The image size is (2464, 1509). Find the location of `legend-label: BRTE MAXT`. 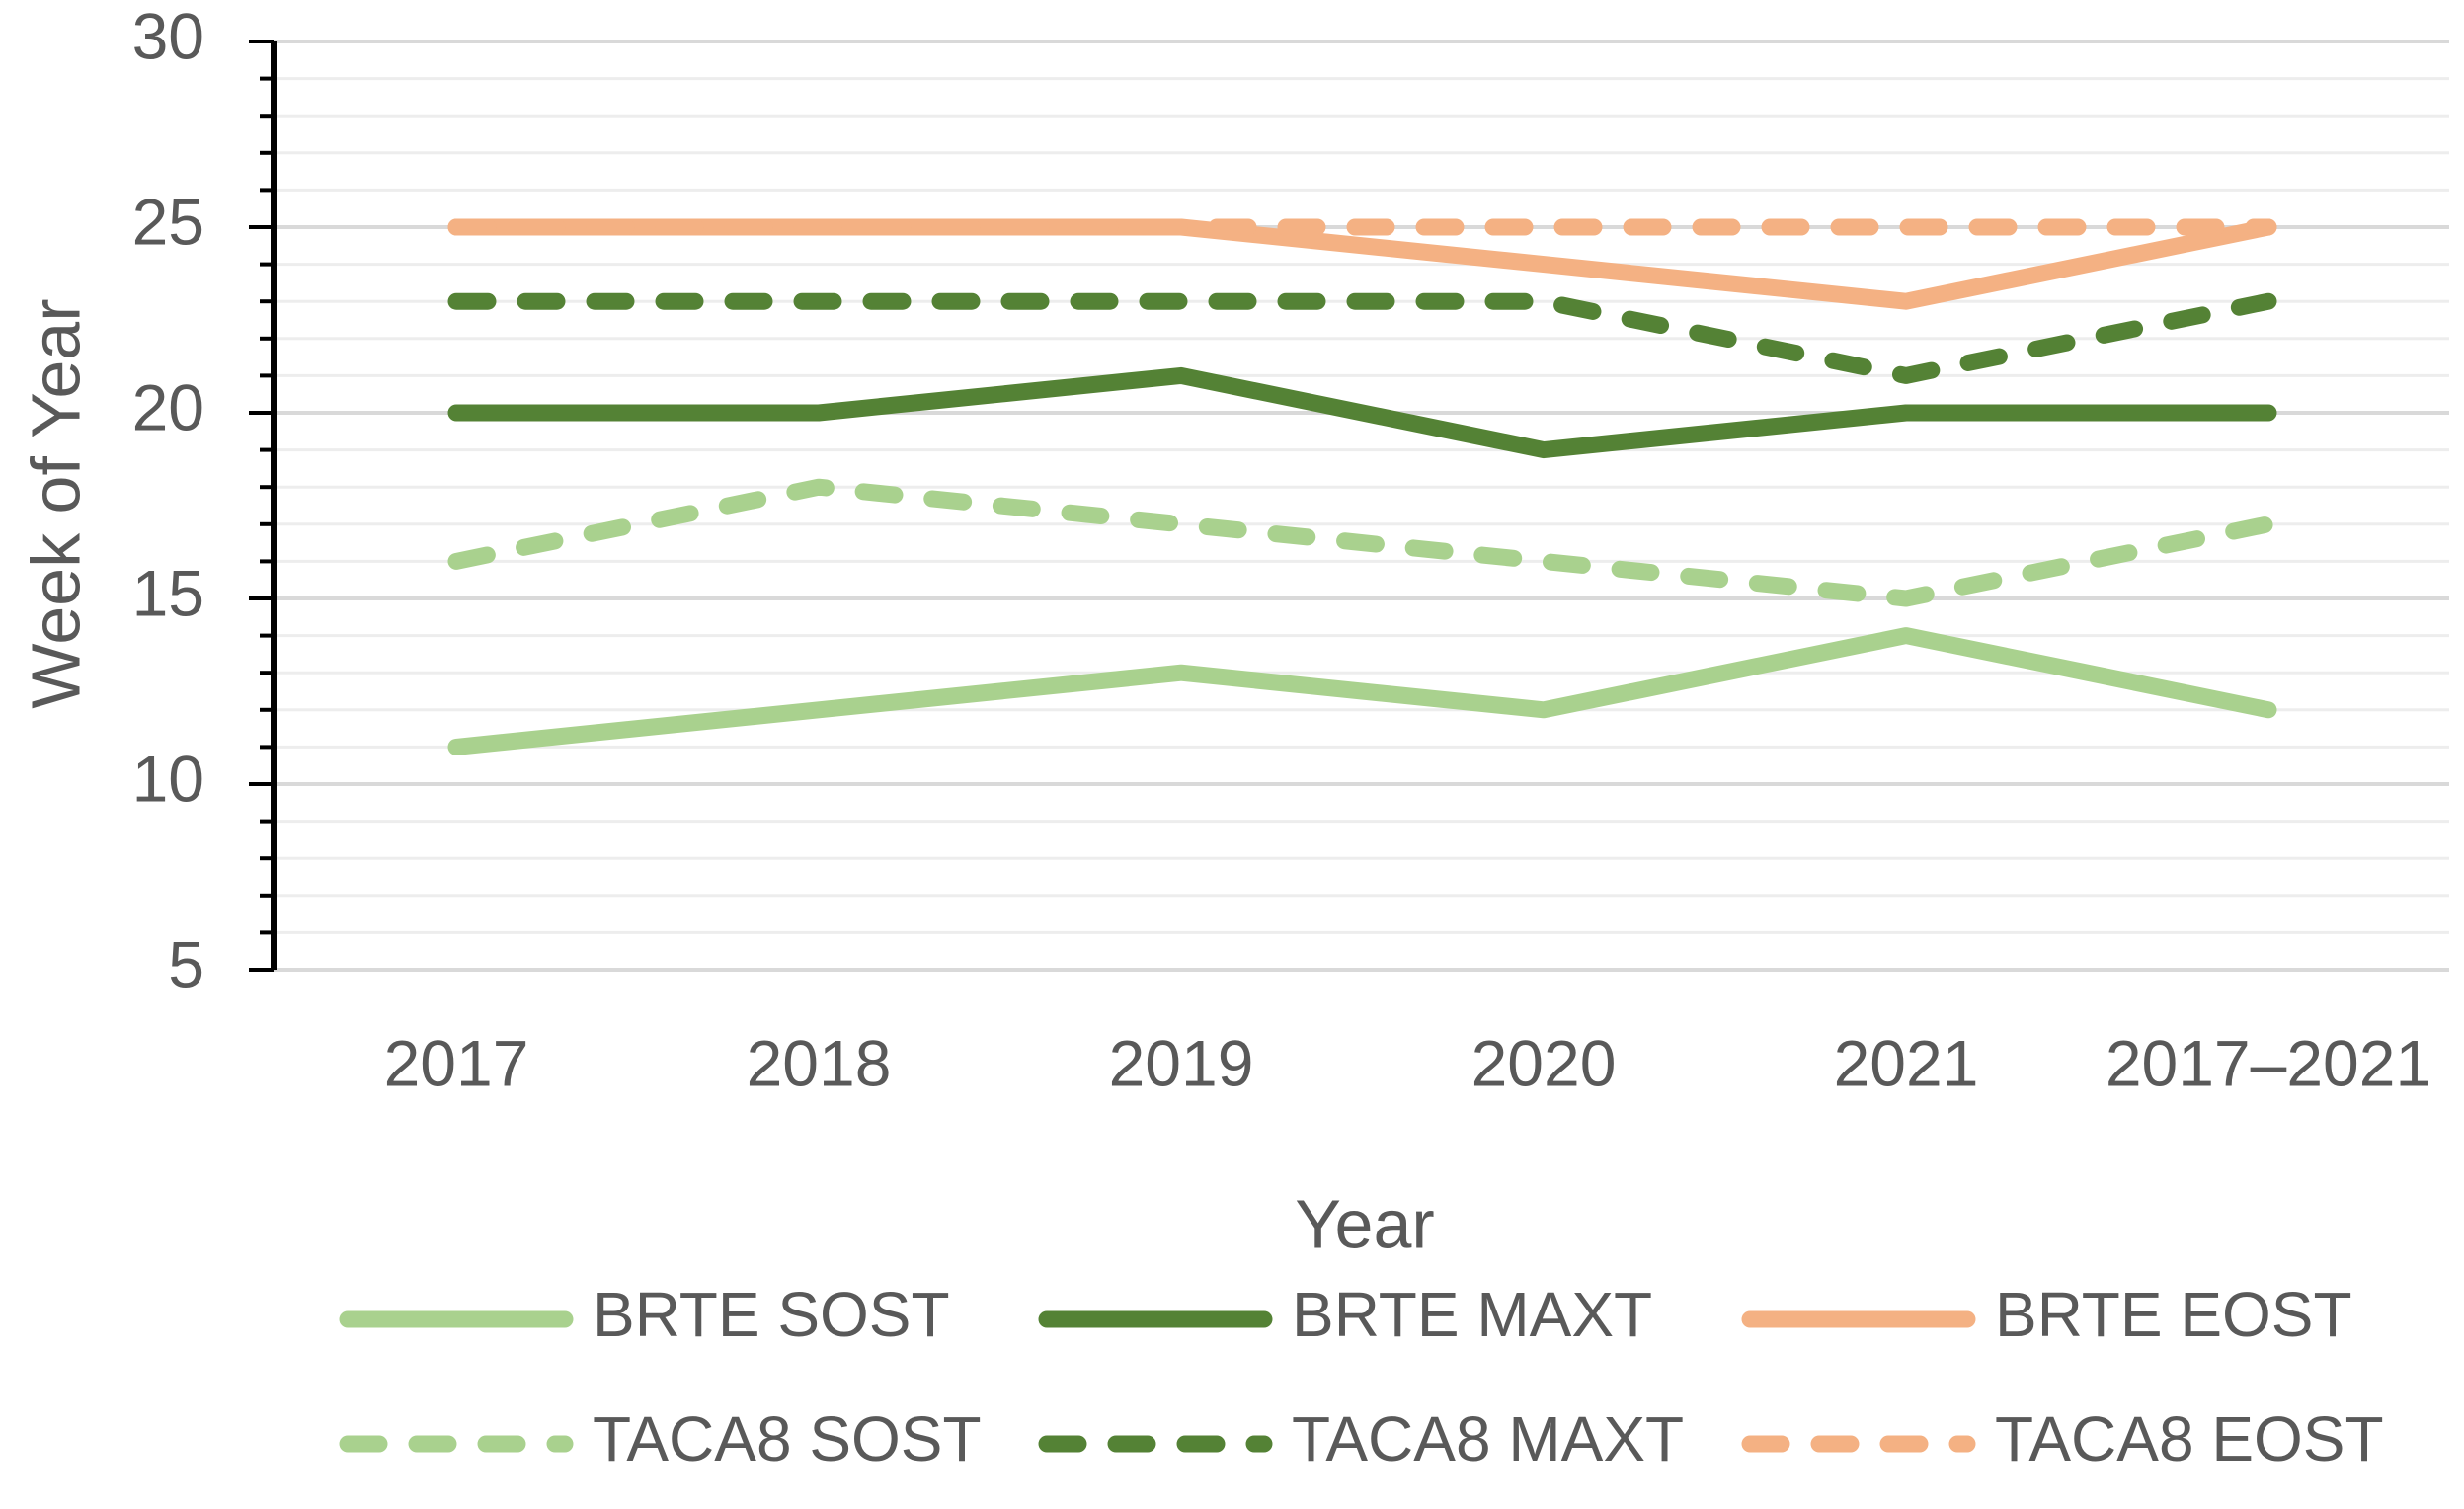

legend-label: BRTE MAXT is located at coordinates (1472, 1314).